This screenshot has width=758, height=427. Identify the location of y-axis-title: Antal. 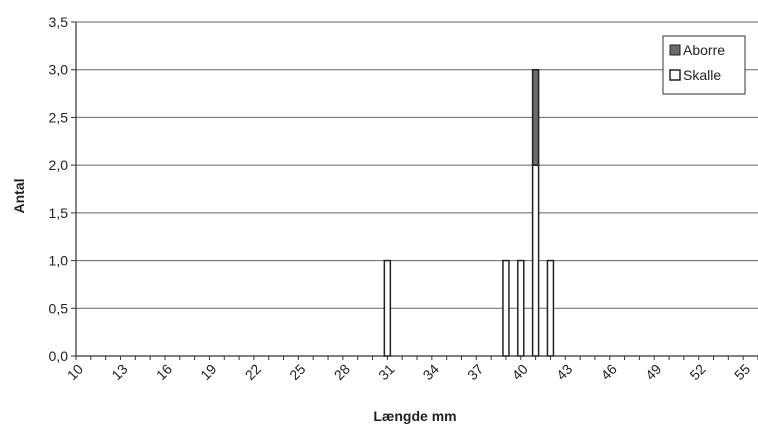
(19, 196).